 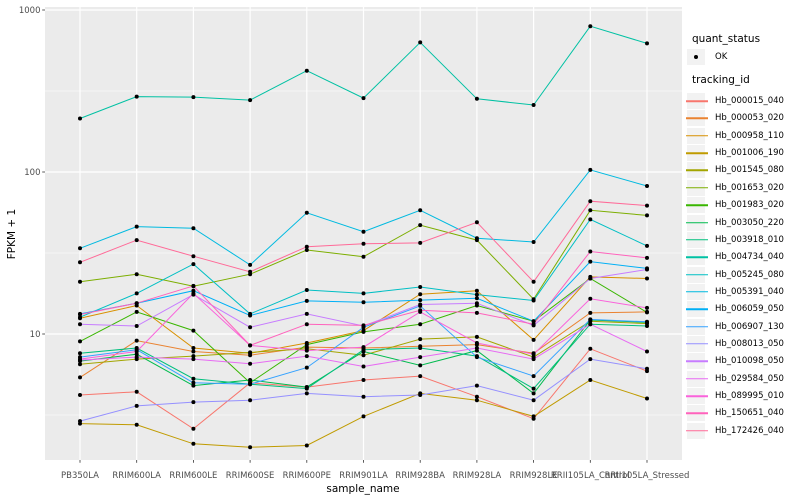 I want to click on legend-item-Hb_000015_040: Hb_000015_040, so click(x=735, y=101).